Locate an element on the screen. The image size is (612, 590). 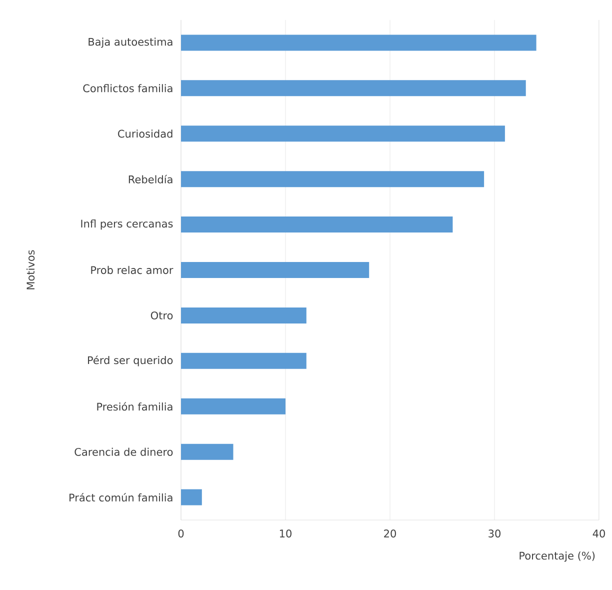
y-tick-label: Práct común familia is located at coordinates (121, 497).